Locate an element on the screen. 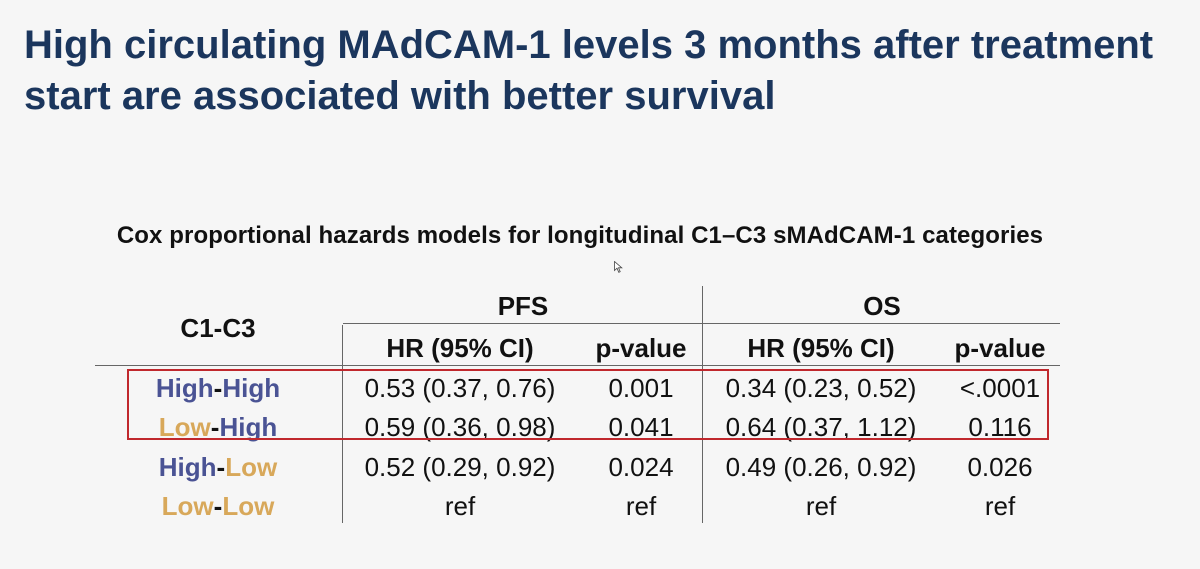  pfs-p-cell: 0.001 is located at coordinates (641, 388).